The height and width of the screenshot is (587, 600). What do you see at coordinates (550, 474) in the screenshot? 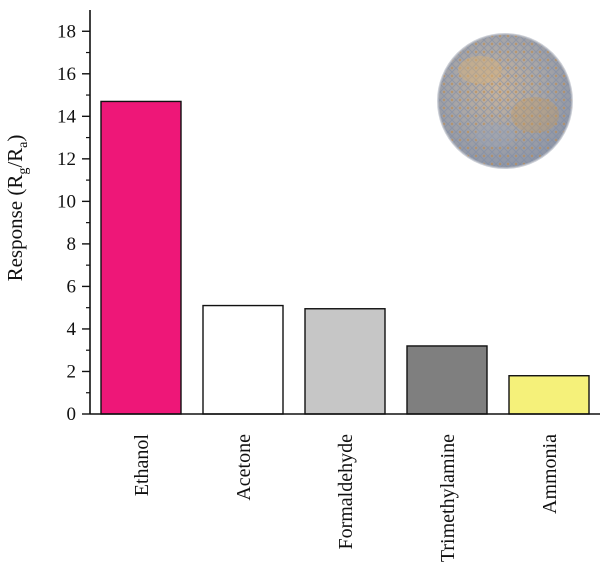
I see `x-category-label: Ammonia` at bounding box center [550, 474].